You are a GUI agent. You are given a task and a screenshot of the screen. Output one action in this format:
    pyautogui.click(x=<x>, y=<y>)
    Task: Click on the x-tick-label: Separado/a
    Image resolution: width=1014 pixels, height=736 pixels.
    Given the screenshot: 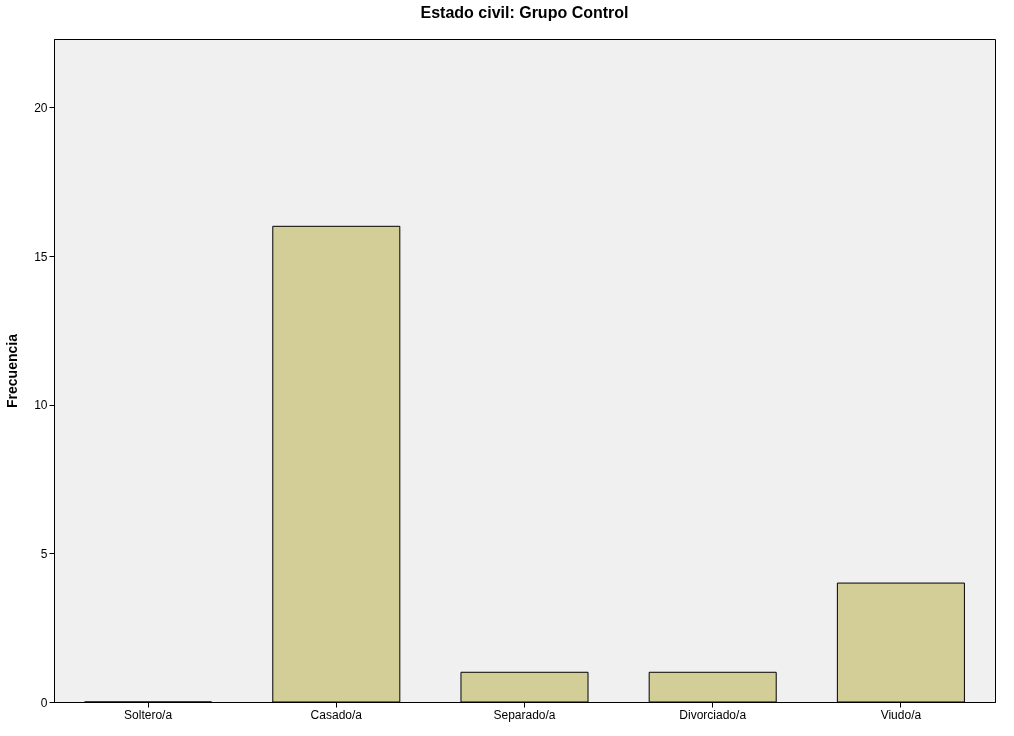 What is the action you would take?
    pyautogui.click(x=524, y=714)
    